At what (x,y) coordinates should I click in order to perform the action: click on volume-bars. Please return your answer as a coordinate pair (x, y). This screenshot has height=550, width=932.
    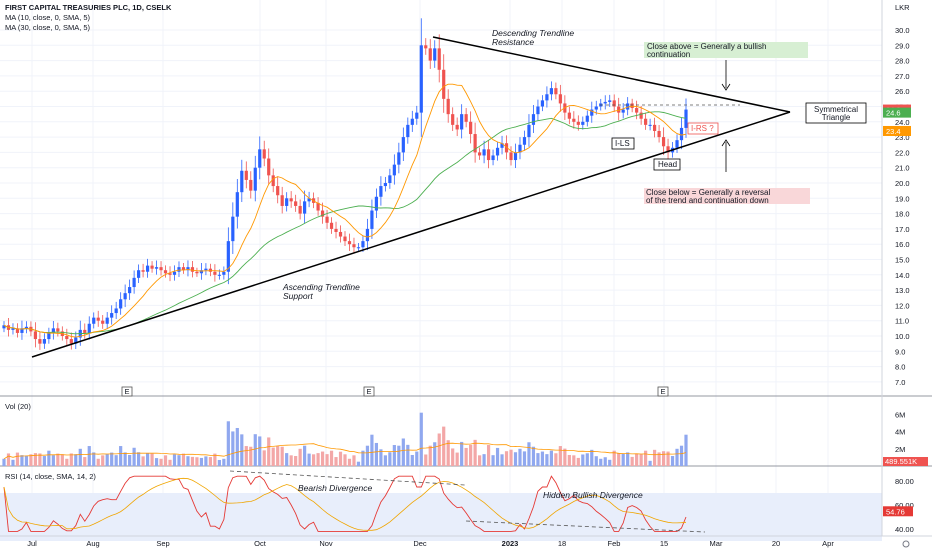
    Looking at the image, I should click on (345, 439).